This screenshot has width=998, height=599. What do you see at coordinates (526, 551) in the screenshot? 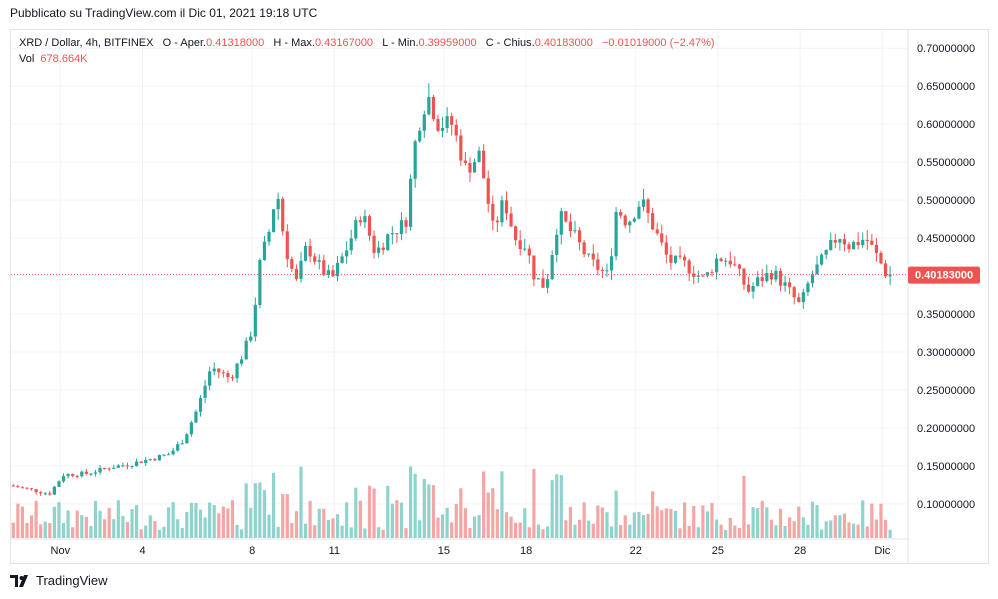
I see `x-tick-label: 18` at bounding box center [526, 551].